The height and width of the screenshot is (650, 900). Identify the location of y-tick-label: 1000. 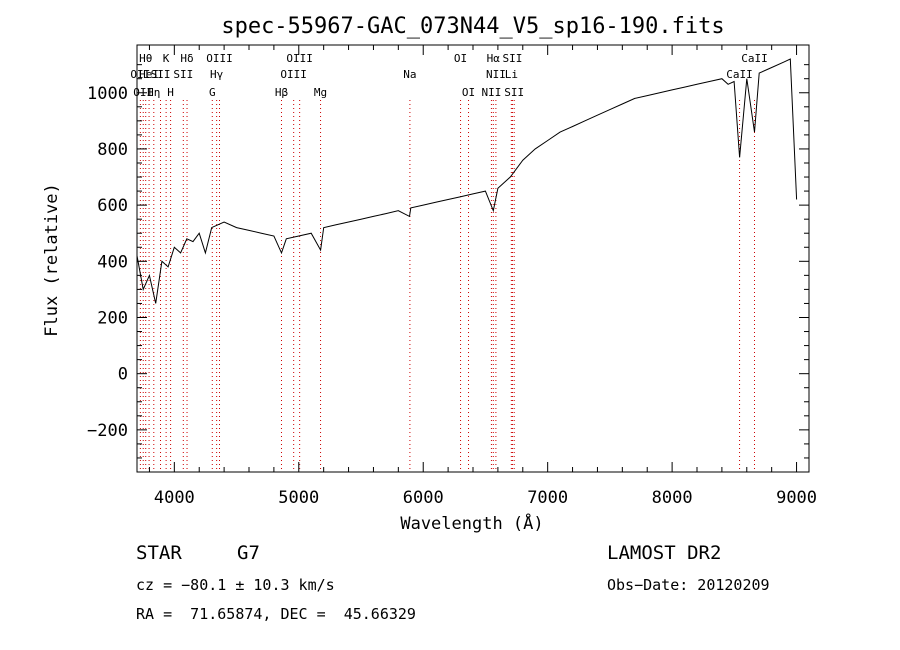
(107, 94).